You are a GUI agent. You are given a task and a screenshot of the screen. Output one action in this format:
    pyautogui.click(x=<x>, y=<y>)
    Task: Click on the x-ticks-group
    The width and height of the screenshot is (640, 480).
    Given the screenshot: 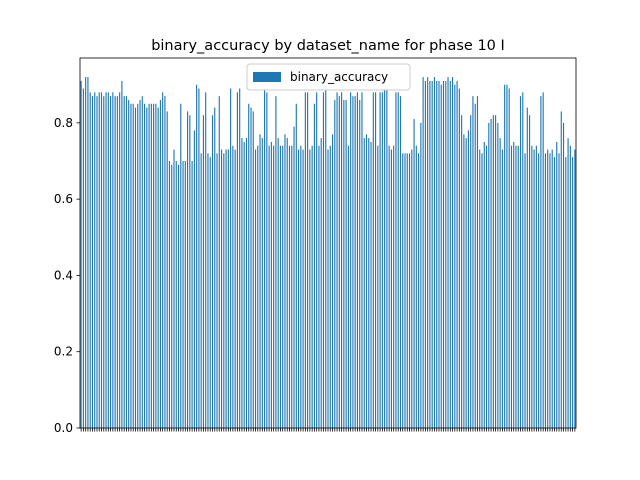 What is the action you would take?
    pyautogui.click(x=328, y=430)
    